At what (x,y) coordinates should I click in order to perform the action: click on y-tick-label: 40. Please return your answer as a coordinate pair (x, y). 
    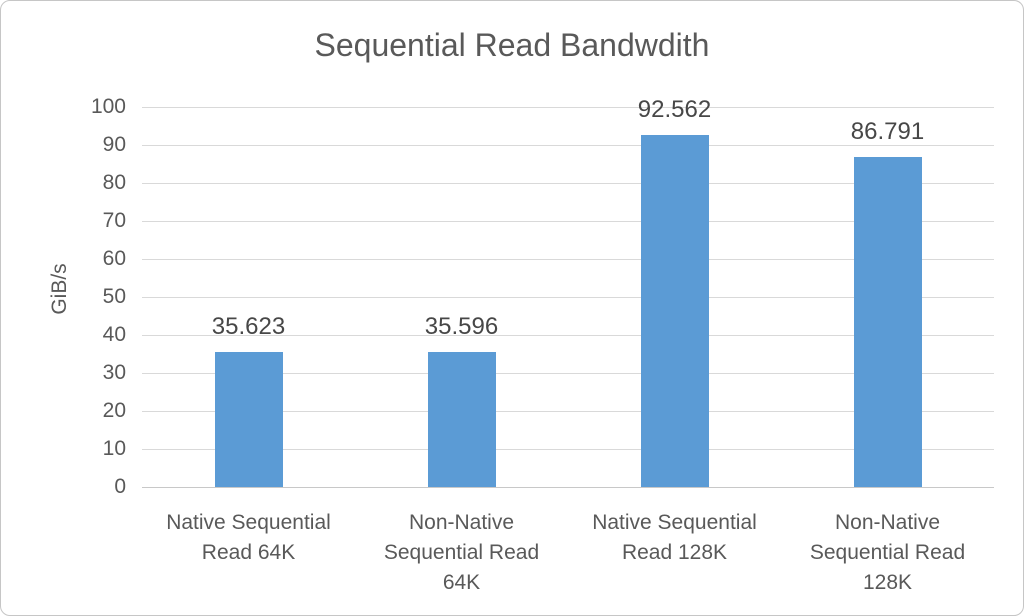
    Looking at the image, I should click on (114, 334).